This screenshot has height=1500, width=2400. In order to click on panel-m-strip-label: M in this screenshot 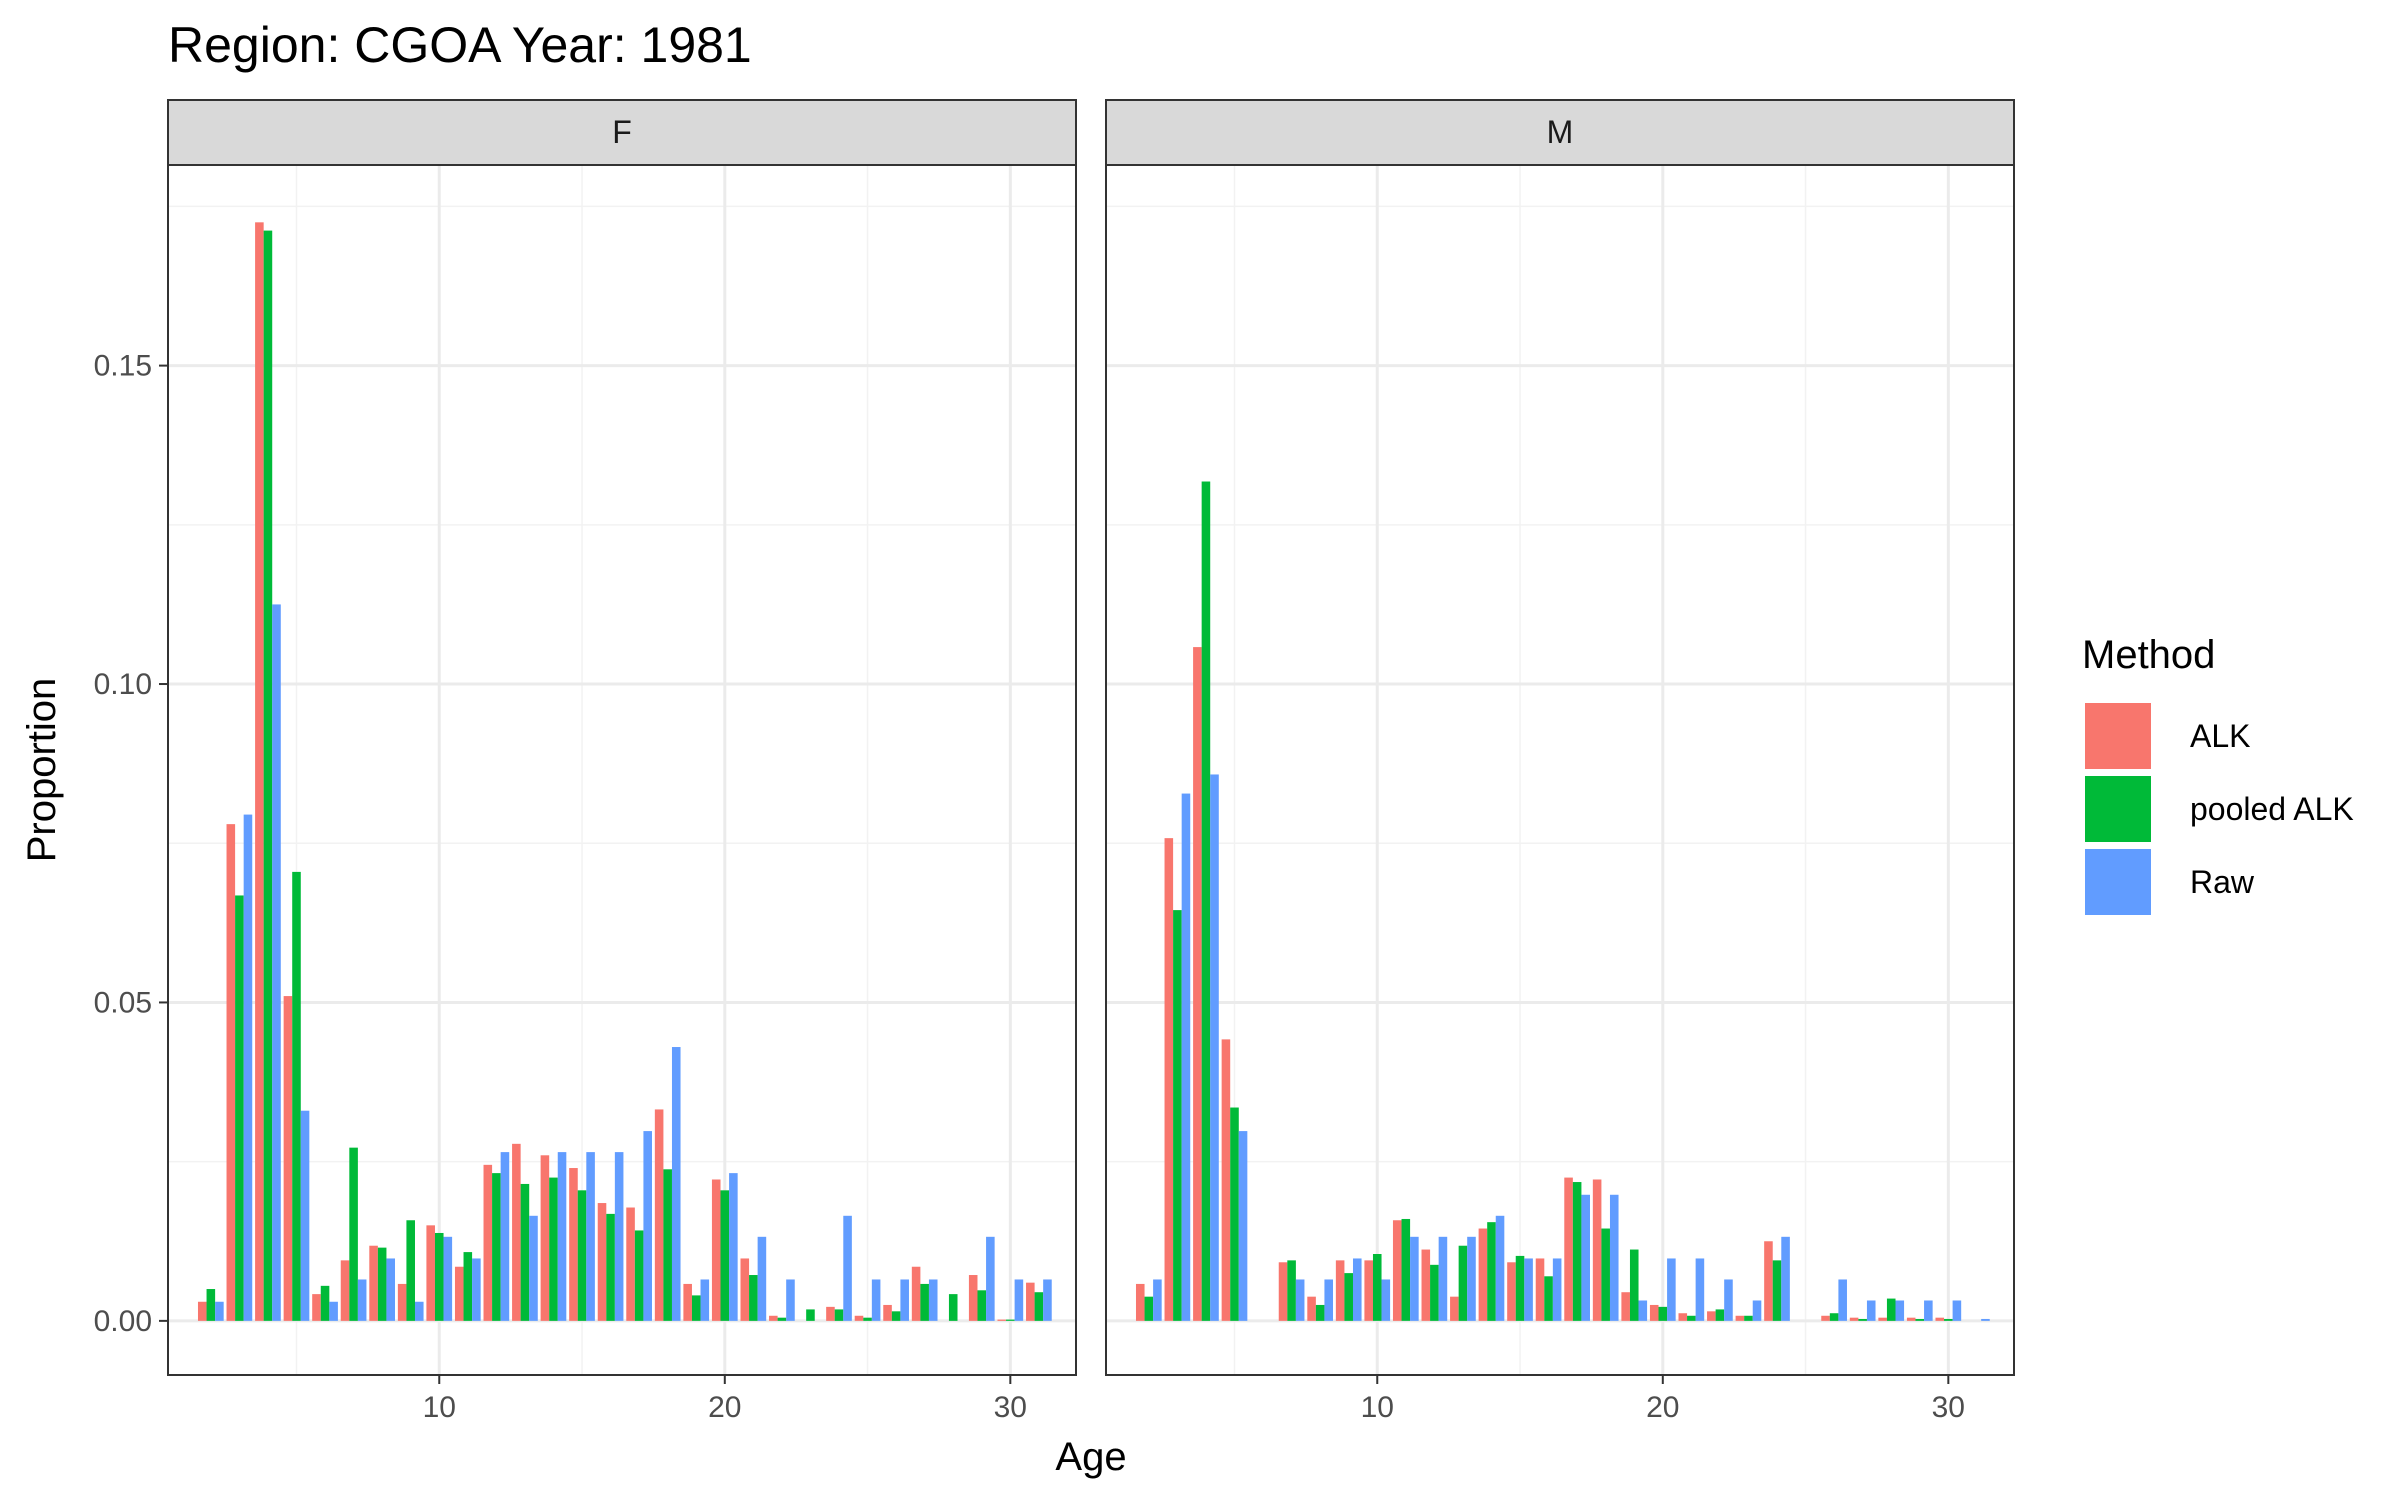, I will do `click(1560, 132)`.